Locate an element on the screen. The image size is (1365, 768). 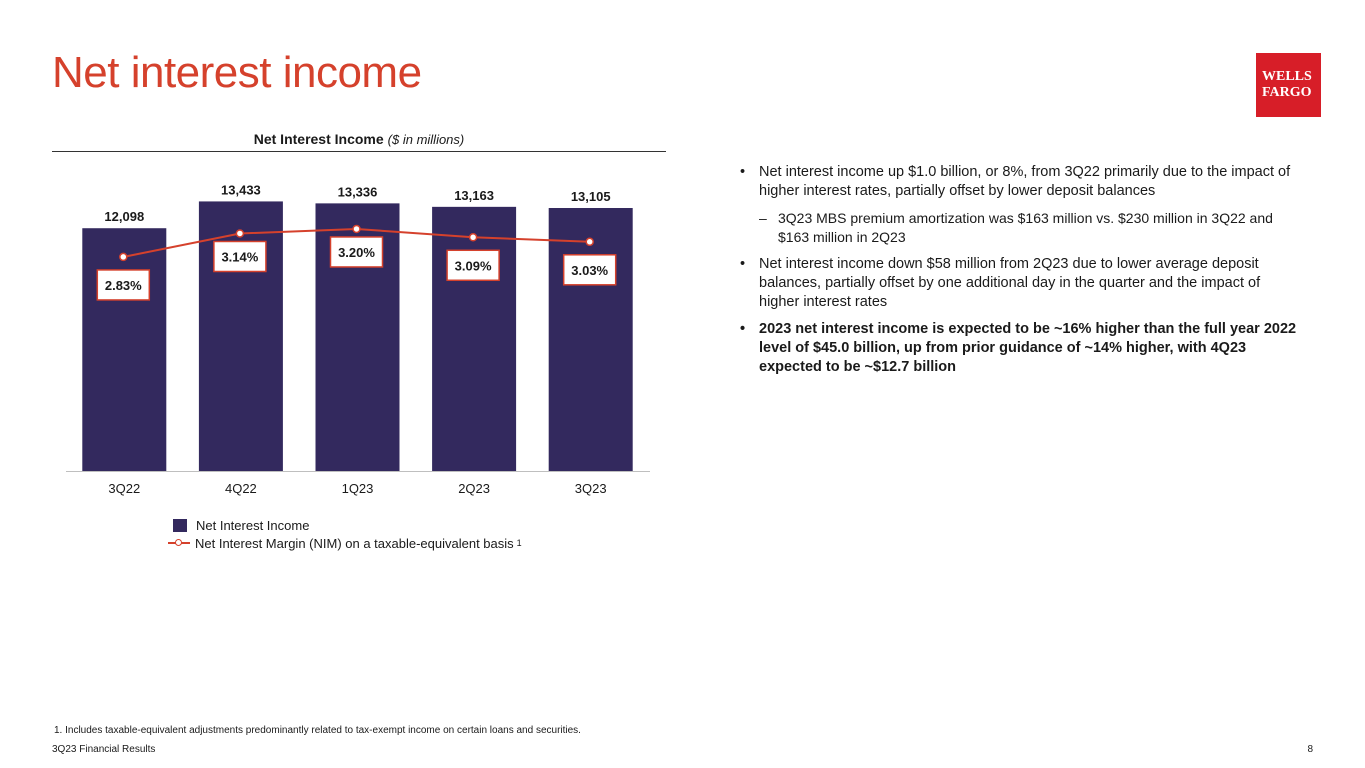
legend-item-net-interest-income: Net Interest Income is located at coordinates (345, 525).